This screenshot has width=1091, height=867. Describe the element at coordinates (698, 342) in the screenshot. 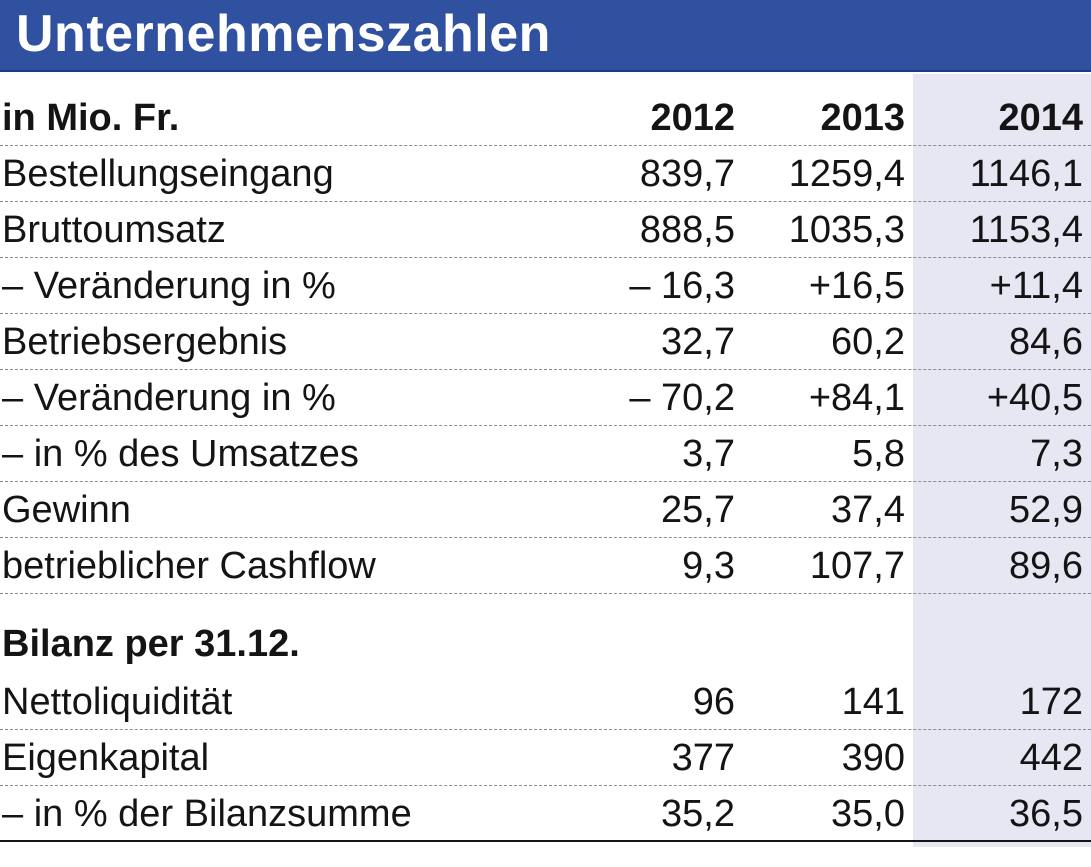

I see `value-2012: 32,7` at that location.